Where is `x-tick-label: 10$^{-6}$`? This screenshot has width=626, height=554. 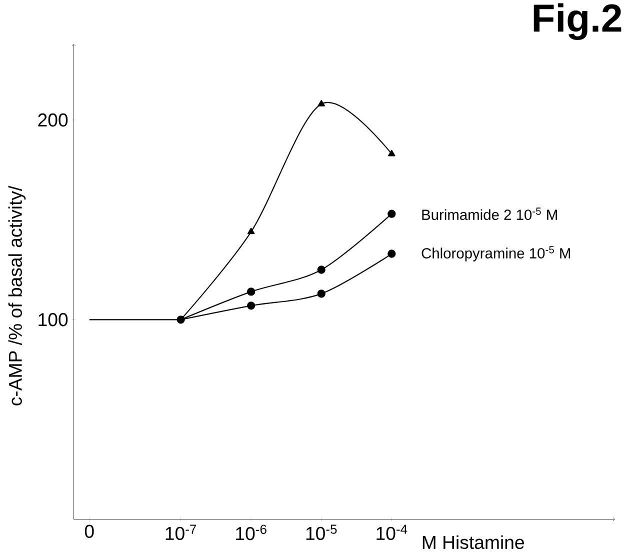
x-tick-label: 10$^{-6}$ is located at coordinates (251, 532).